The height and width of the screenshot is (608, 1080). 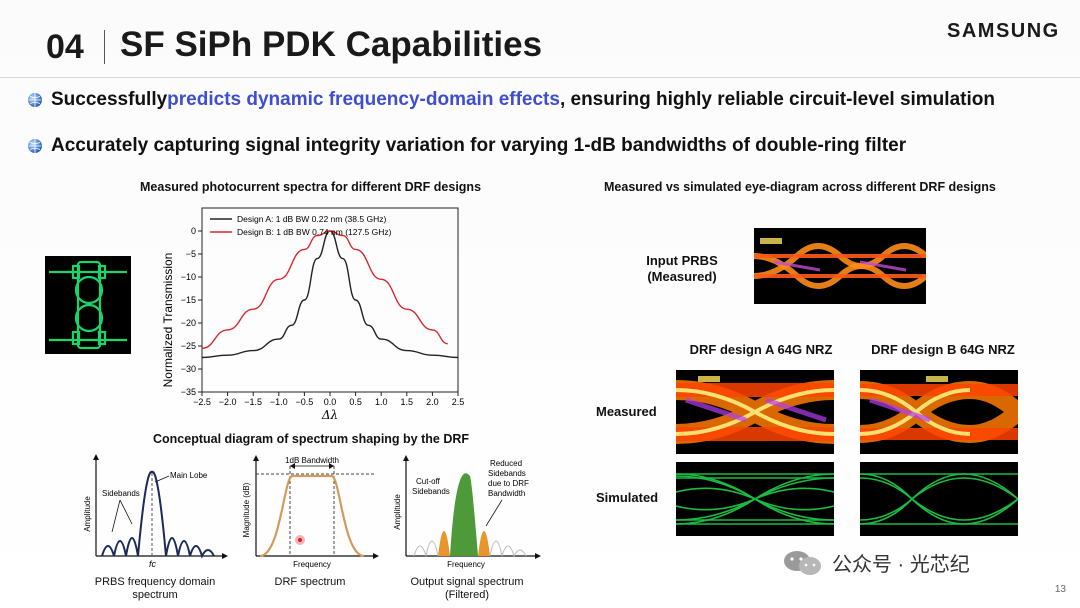 What do you see at coordinates (755, 412) in the screenshot?
I see `eye-diagram-measured-a` at bounding box center [755, 412].